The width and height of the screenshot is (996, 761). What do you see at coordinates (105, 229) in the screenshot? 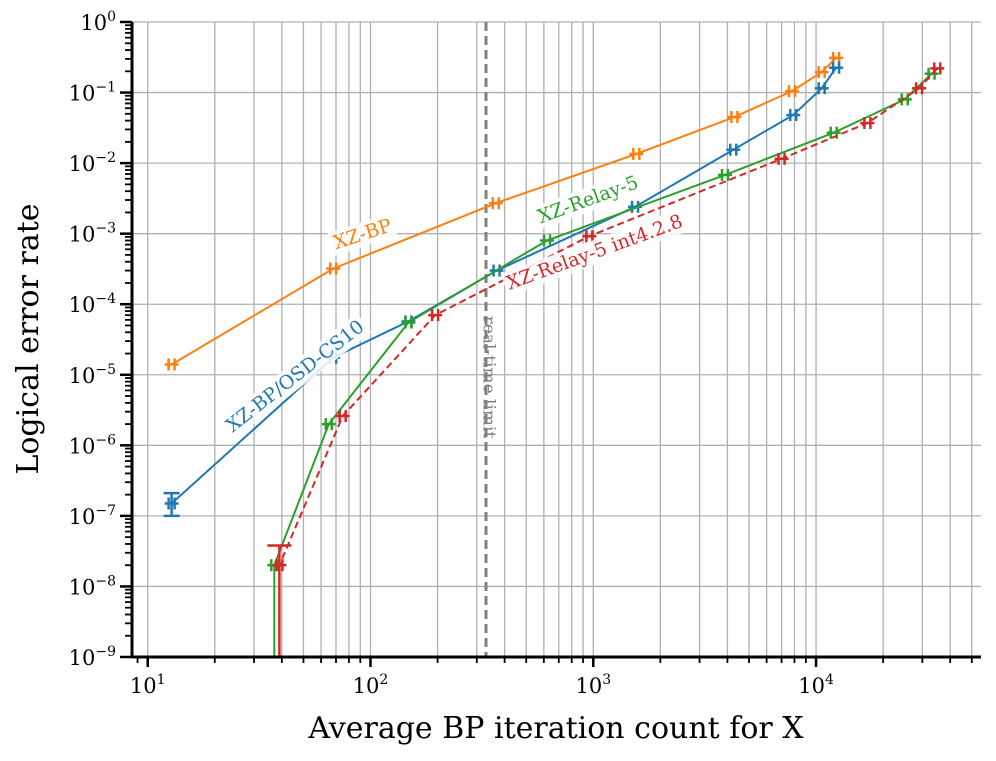
I see `y-tick-label-exponent: −3` at bounding box center [105, 229].